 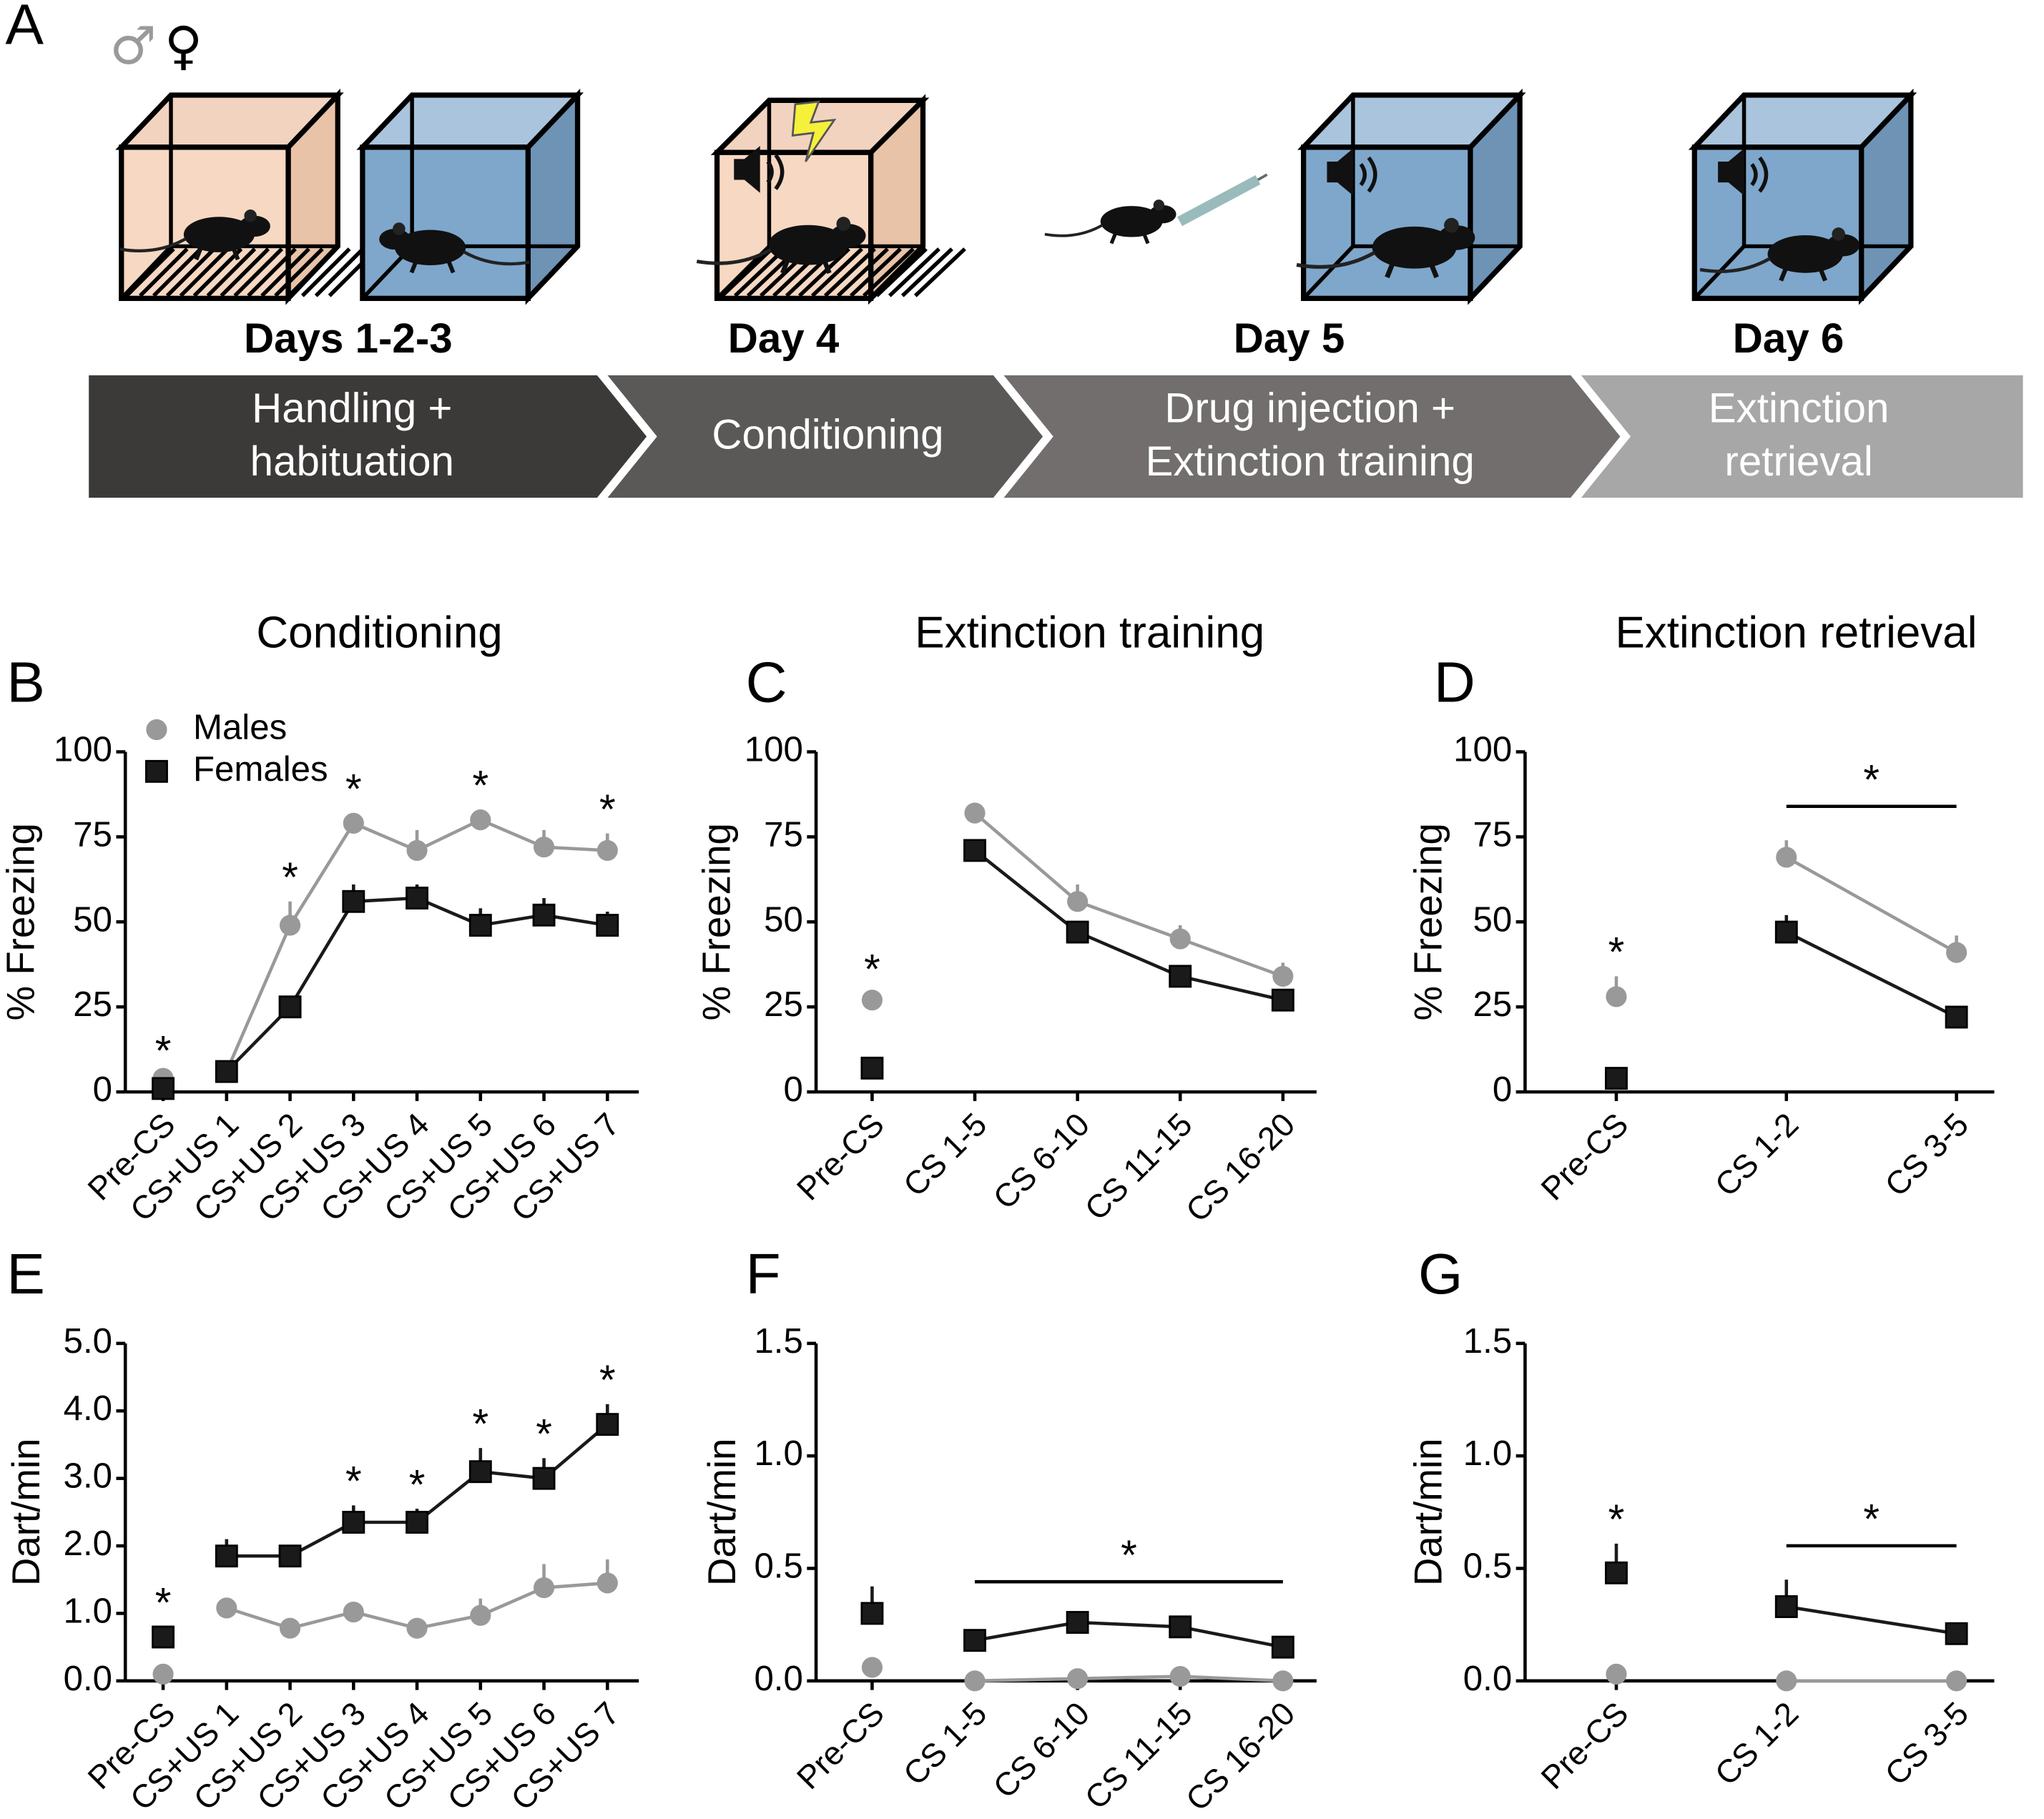 What do you see at coordinates (25, 1274) in the screenshot?
I see `panel-label: E` at bounding box center [25, 1274].